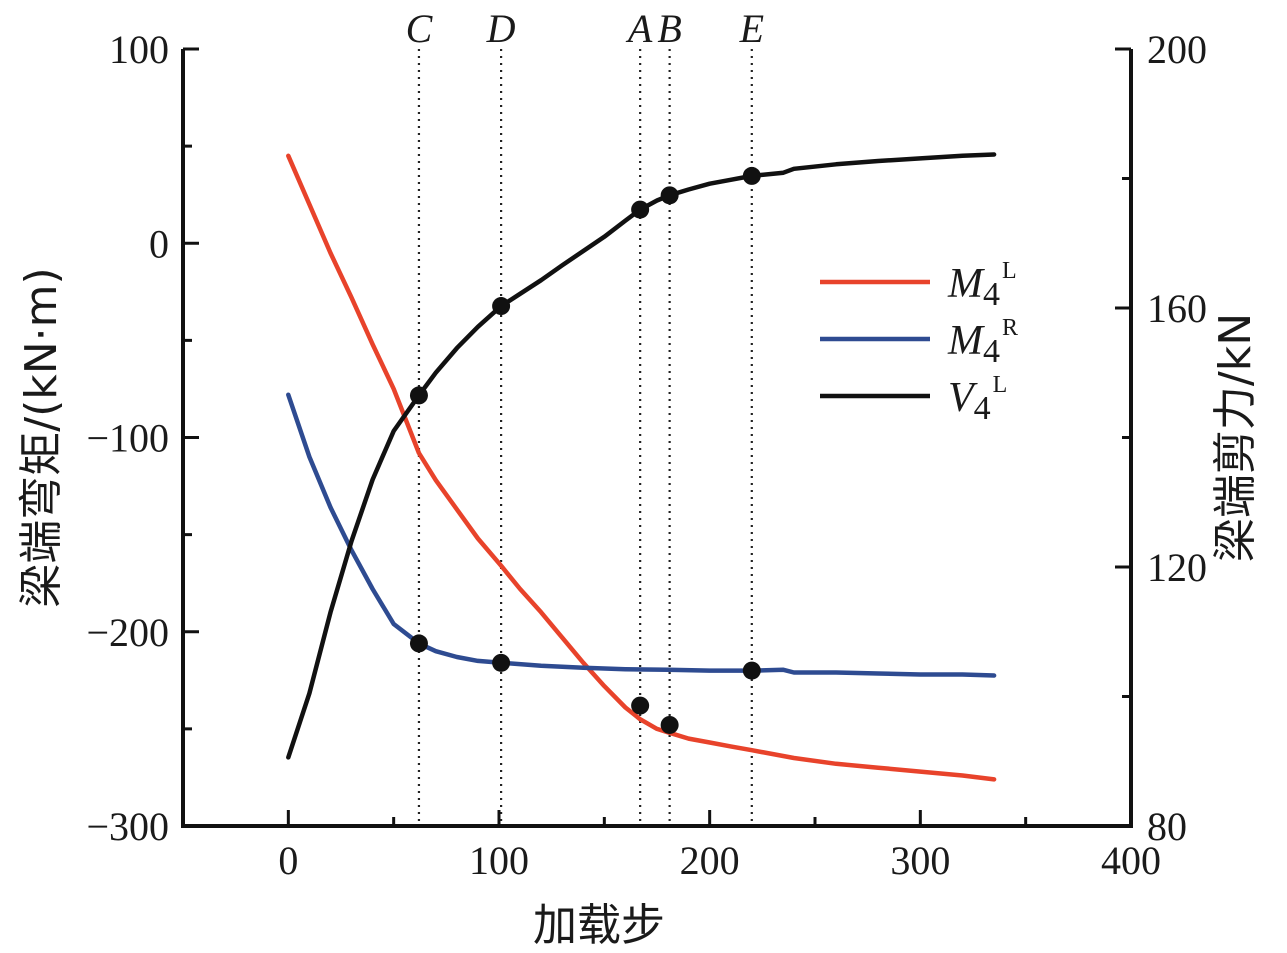  What do you see at coordinates (499, 860) in the screenshot?
I see `x-tick-label: 100` at bounding box center [499, 860].